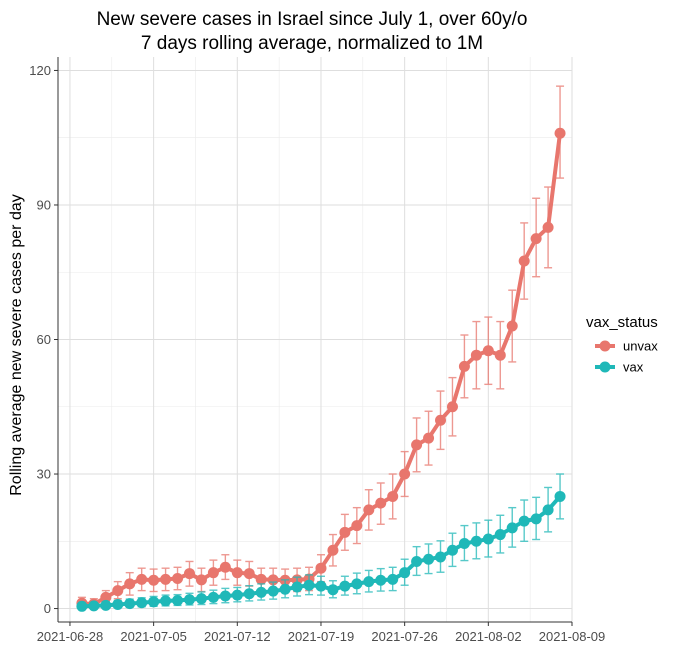  I want to click on legend-item-vax: vax, so click(619, 367).